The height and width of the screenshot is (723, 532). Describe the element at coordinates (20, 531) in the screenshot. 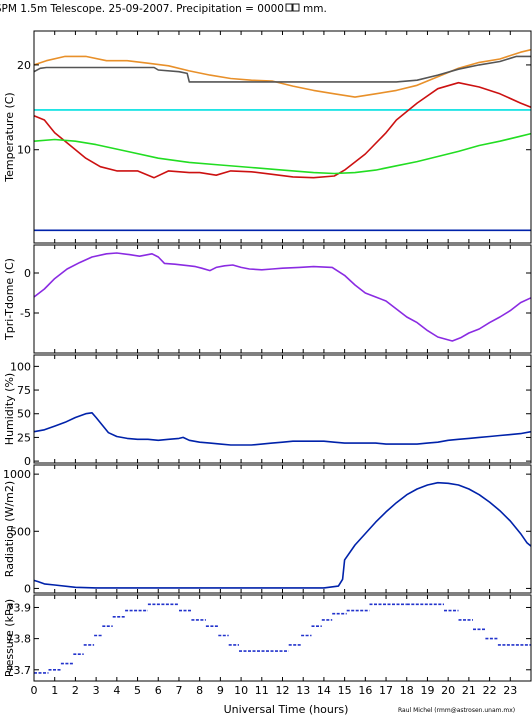

I see `y-tick-label: 500` at that location.